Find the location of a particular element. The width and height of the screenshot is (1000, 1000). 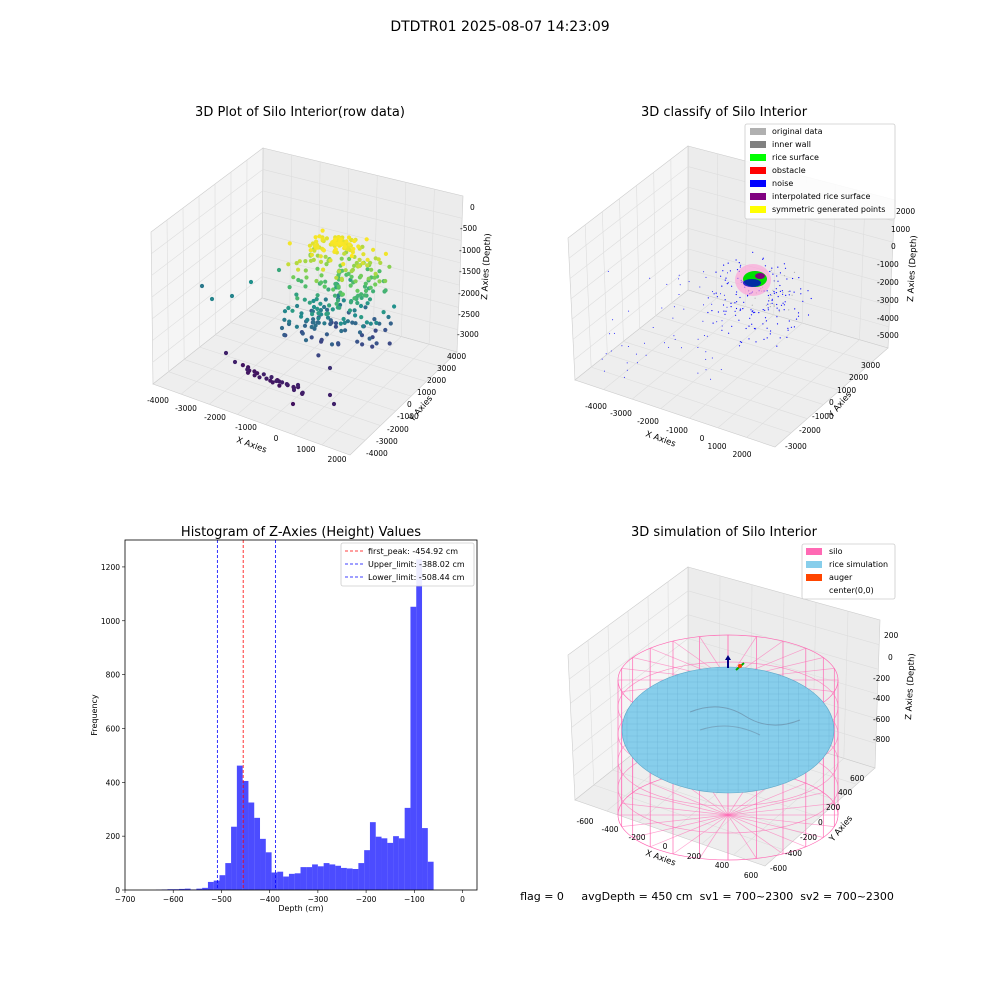

legend-swatch is located at coordinates (814, 577).